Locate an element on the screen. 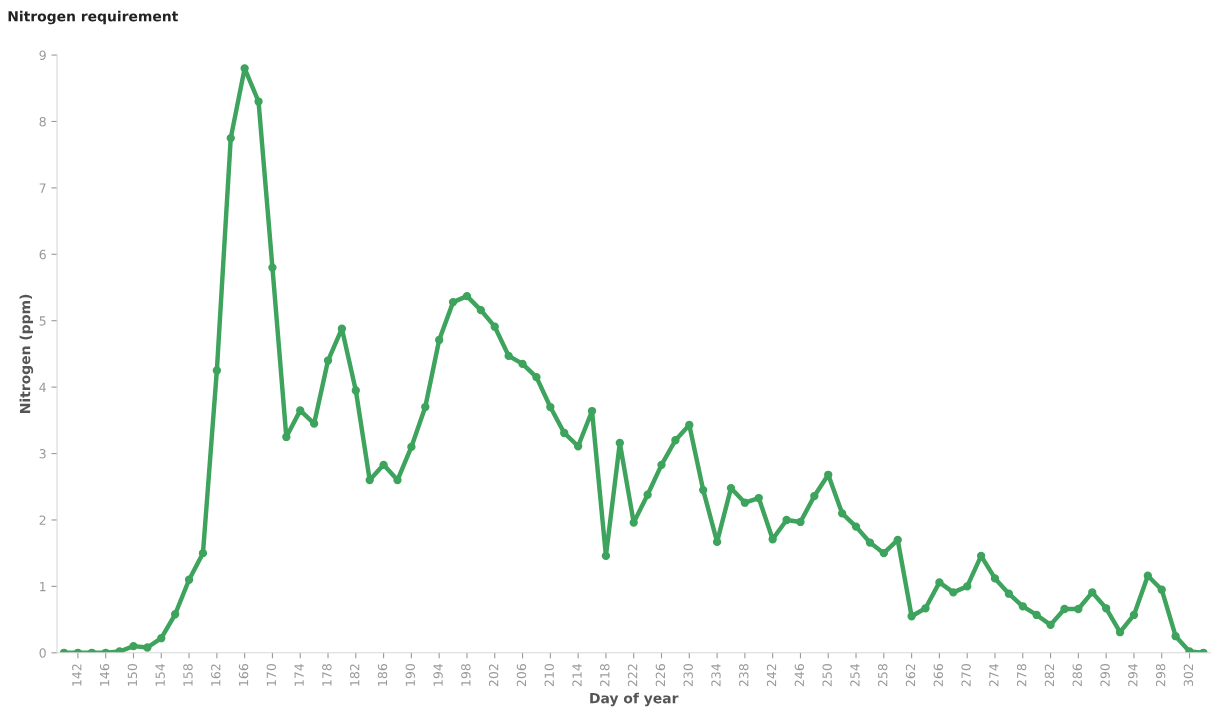 Image resolution: width=1214 pixels, height=715 pixels. x-tick-label: 298 is located at coordinates (1160, 675).